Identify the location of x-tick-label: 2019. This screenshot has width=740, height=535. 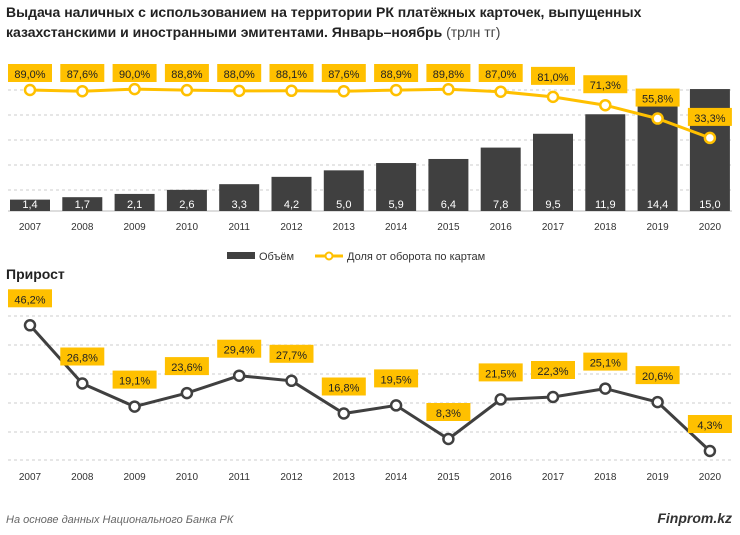
(657, 227).